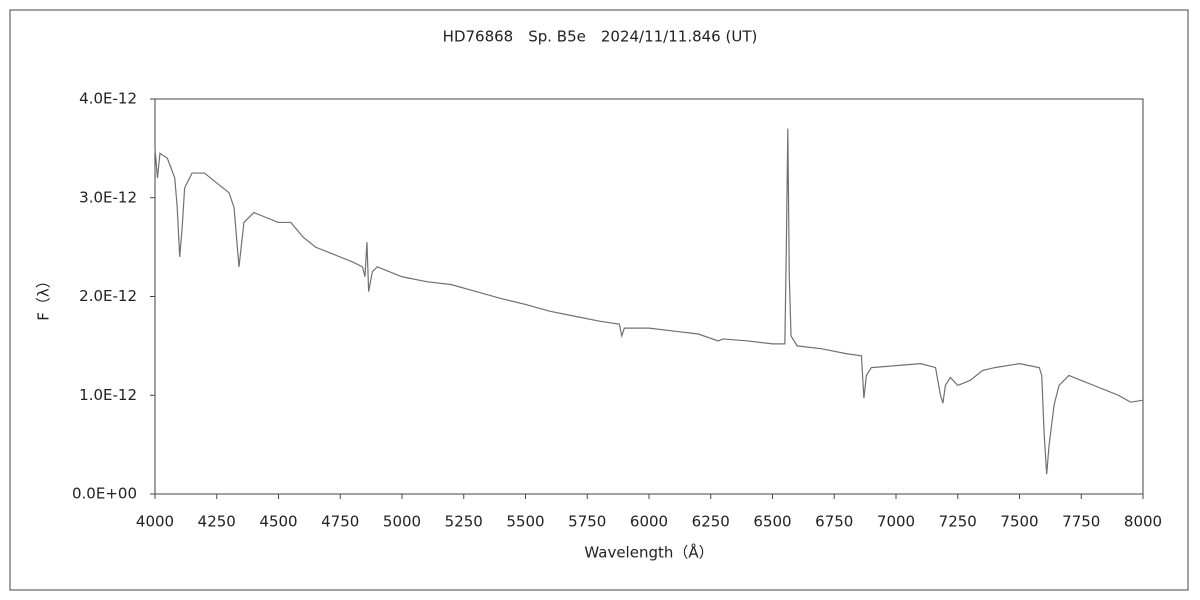  Describe the element at coordinates (834, 522) in the screenshot. I see `x-tick-label: 6750` at that location.